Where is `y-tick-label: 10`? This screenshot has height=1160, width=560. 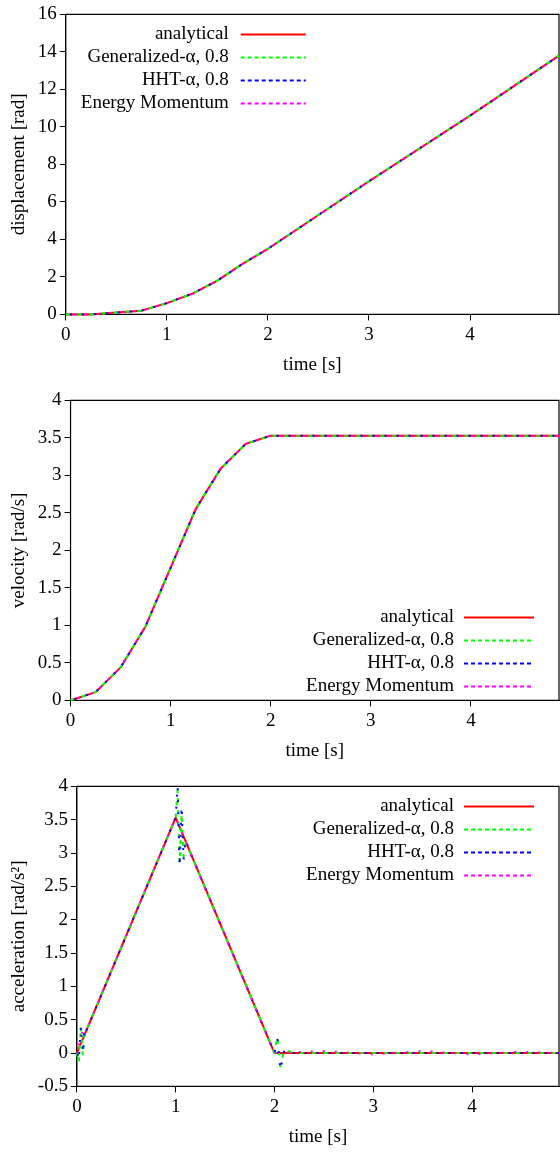
y-tick-label: 10 is located at coordinates (47, 125).